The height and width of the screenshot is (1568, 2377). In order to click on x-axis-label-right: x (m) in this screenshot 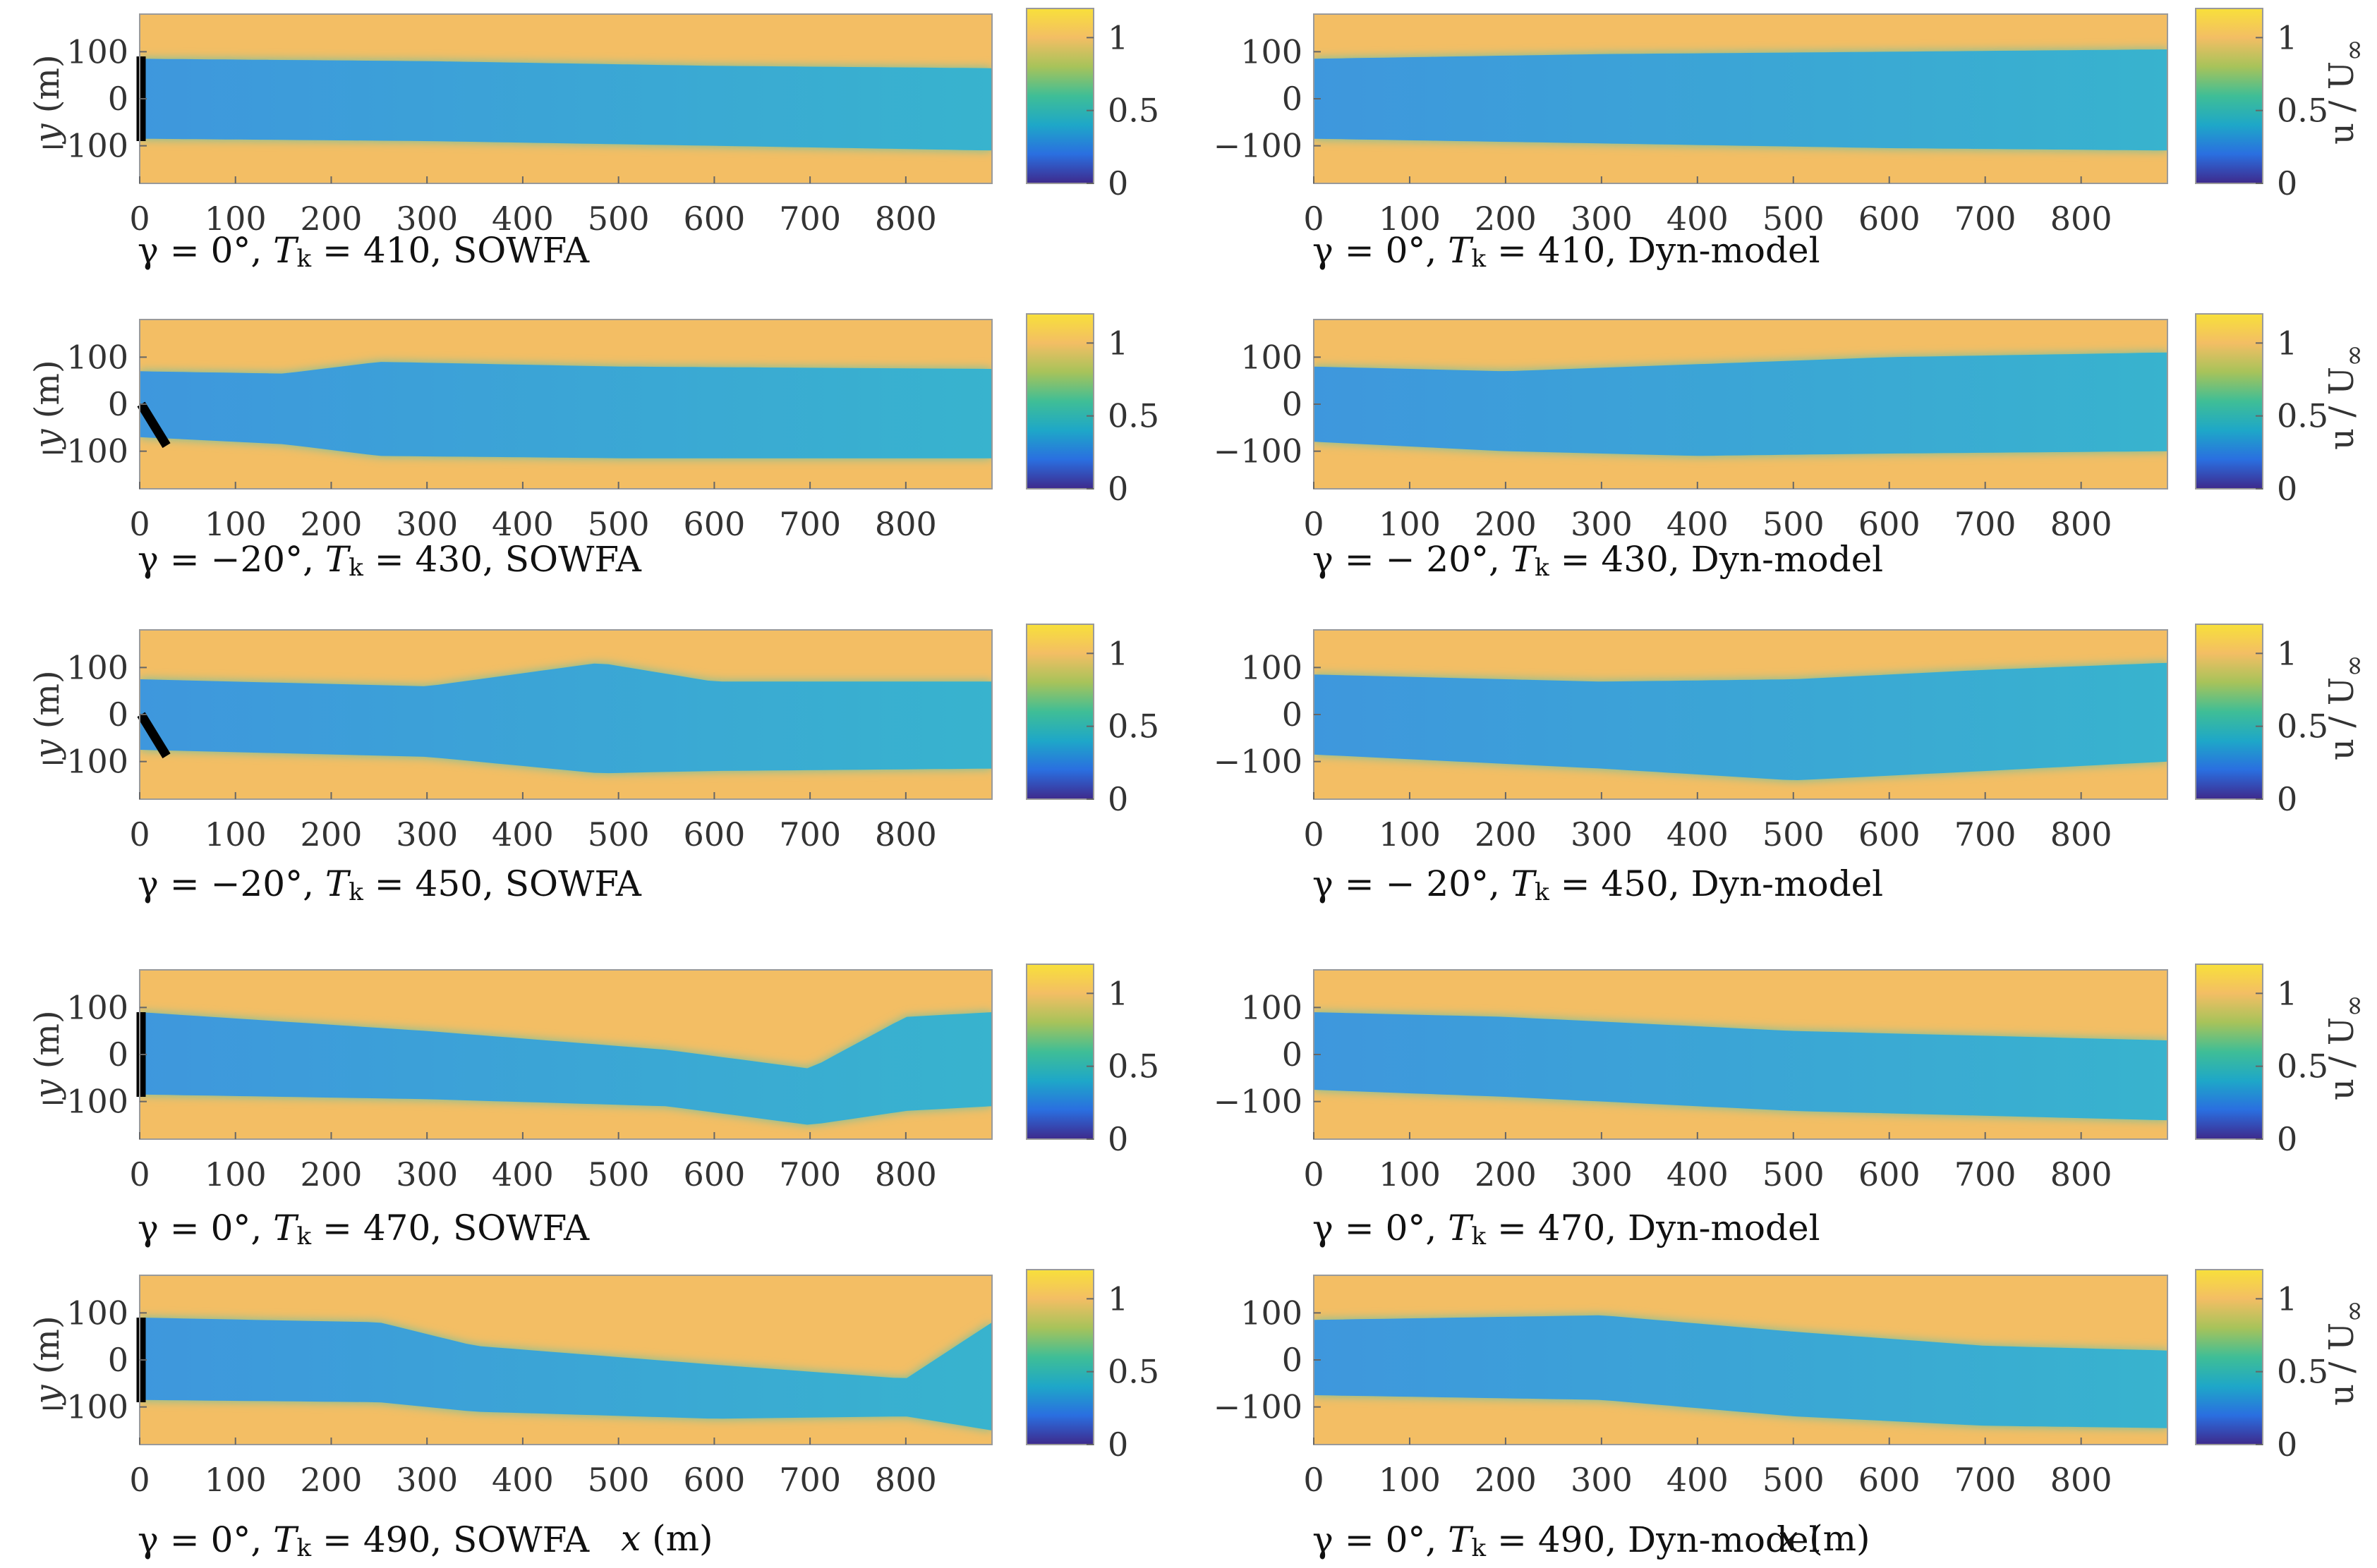, I will do `click(1824, 1538)`.